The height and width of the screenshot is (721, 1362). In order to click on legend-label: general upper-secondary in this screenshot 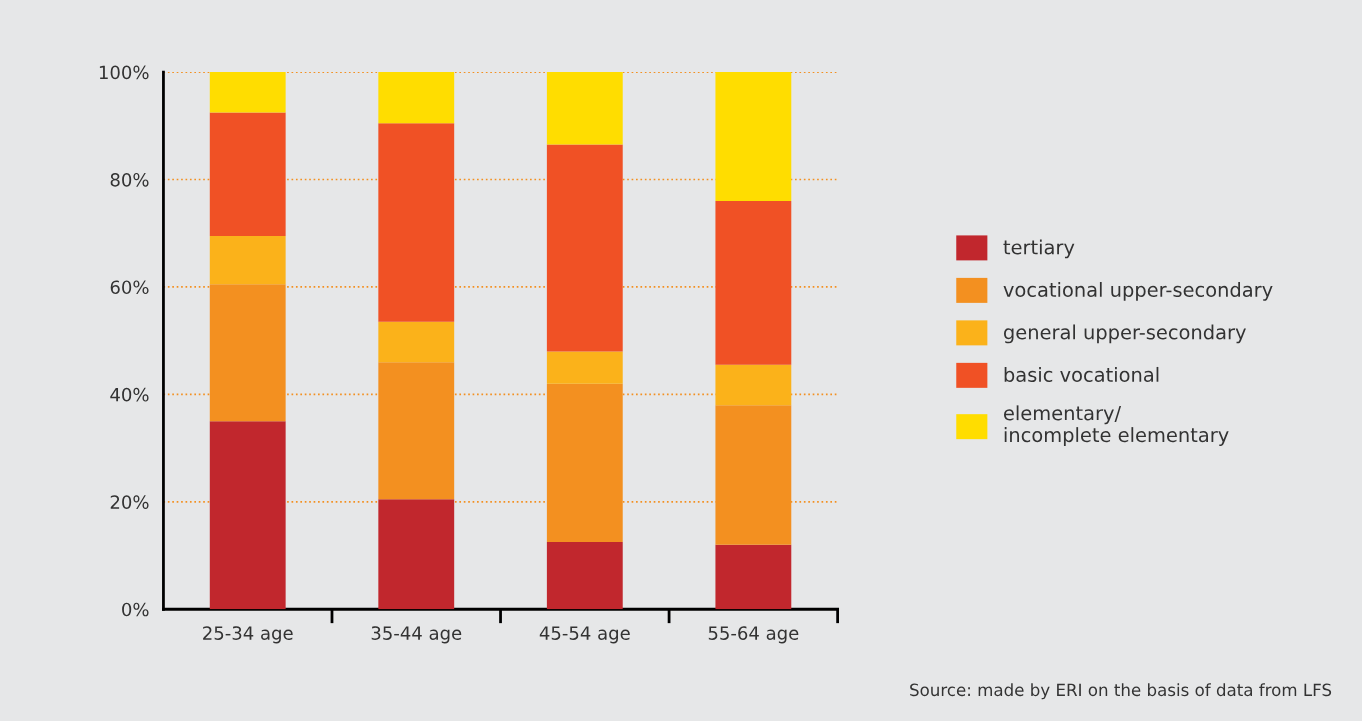, I will do `click(1125, 334)`.